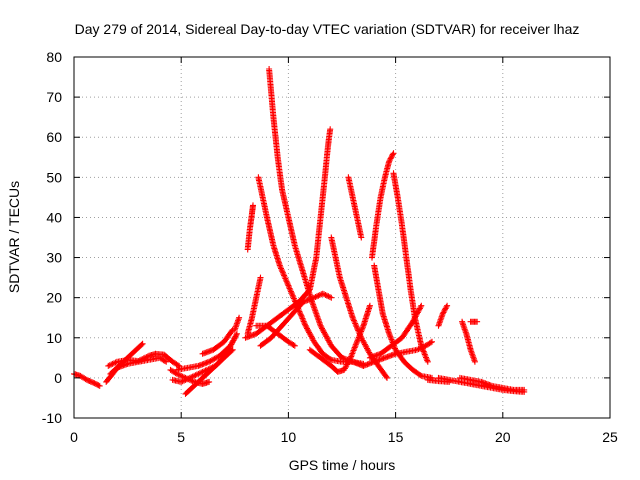  What do you see at coordinates (52, 237) in the screenshot?
I see `y-tick-labels: -10 0 10 20 30 40 50 60 70 80` at bounding box center [52, 237].